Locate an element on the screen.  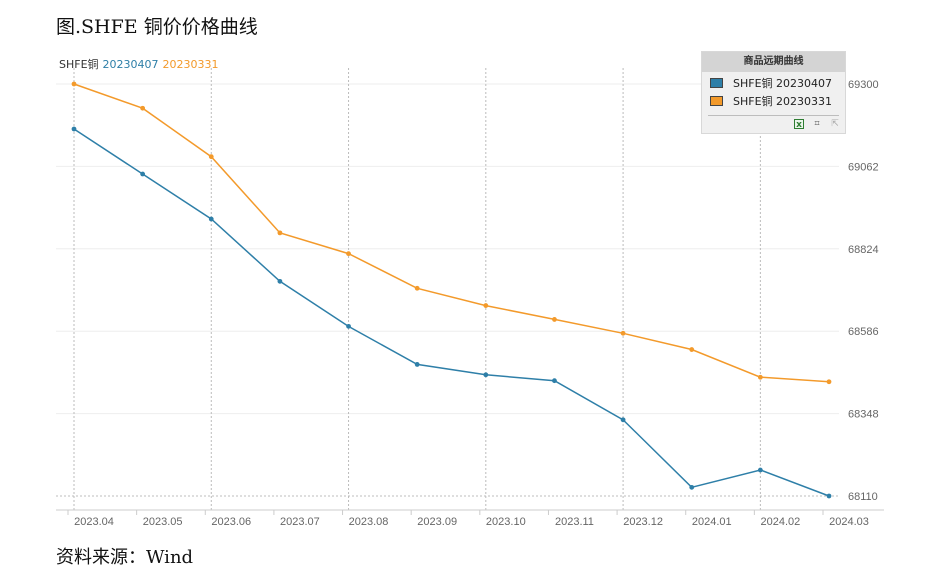
excel-icon: x is located at coordinates (799, 124).